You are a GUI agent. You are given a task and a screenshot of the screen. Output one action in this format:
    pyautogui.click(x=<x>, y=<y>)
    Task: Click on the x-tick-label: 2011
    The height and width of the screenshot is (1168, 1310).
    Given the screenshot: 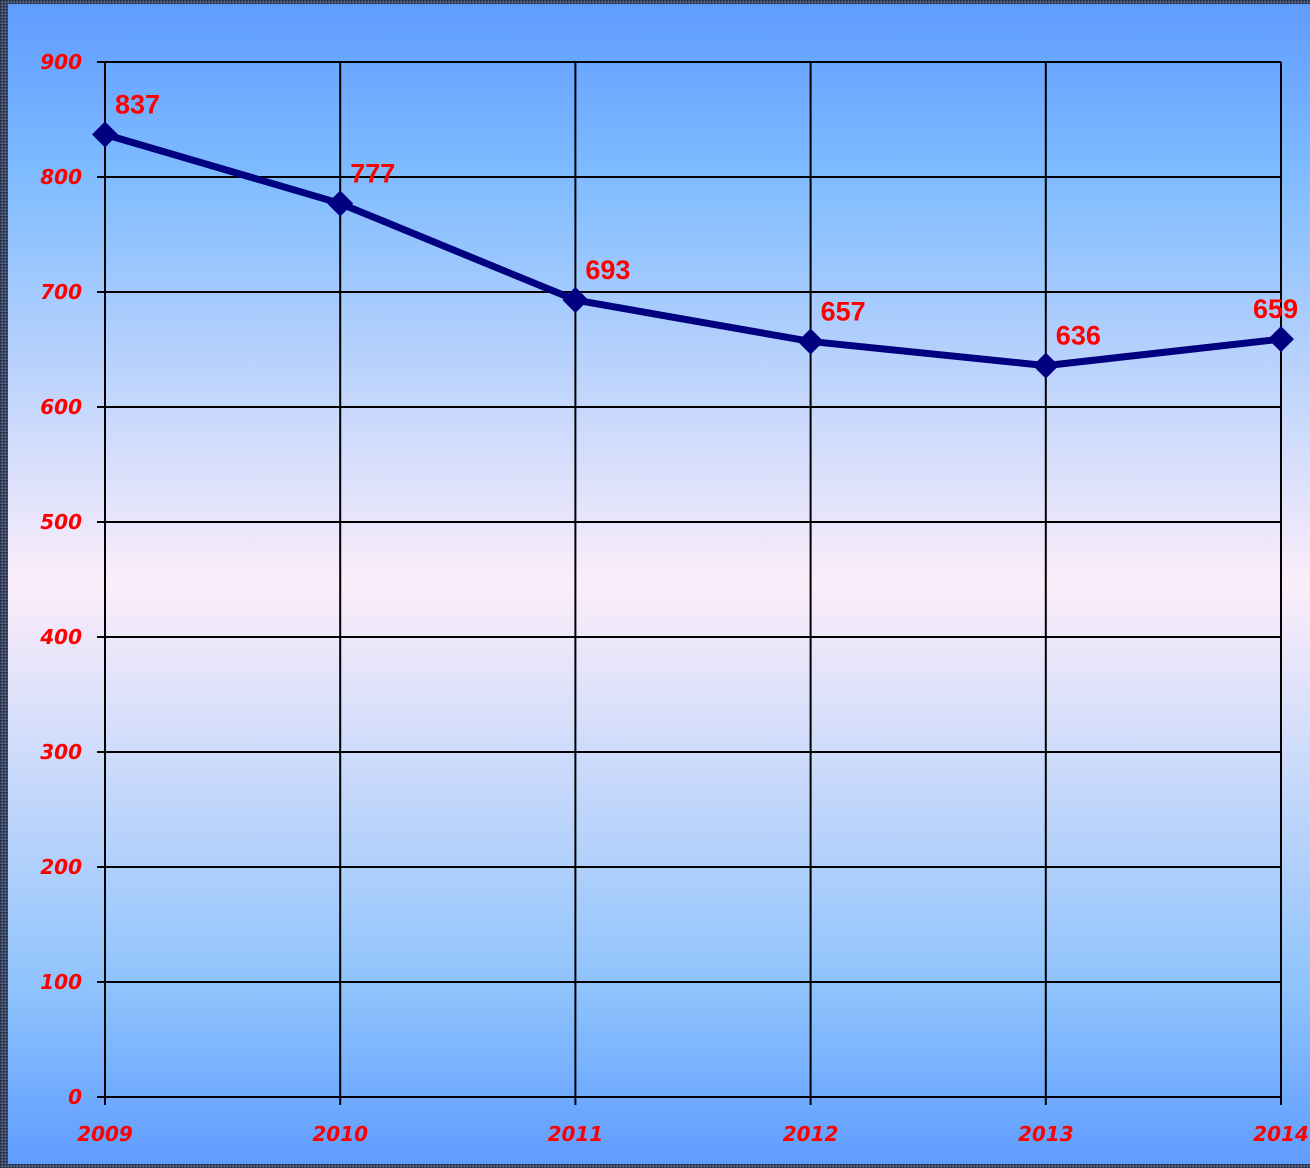 What is the action you would take?
    pyautogui.click(x=576, y=1134)
    